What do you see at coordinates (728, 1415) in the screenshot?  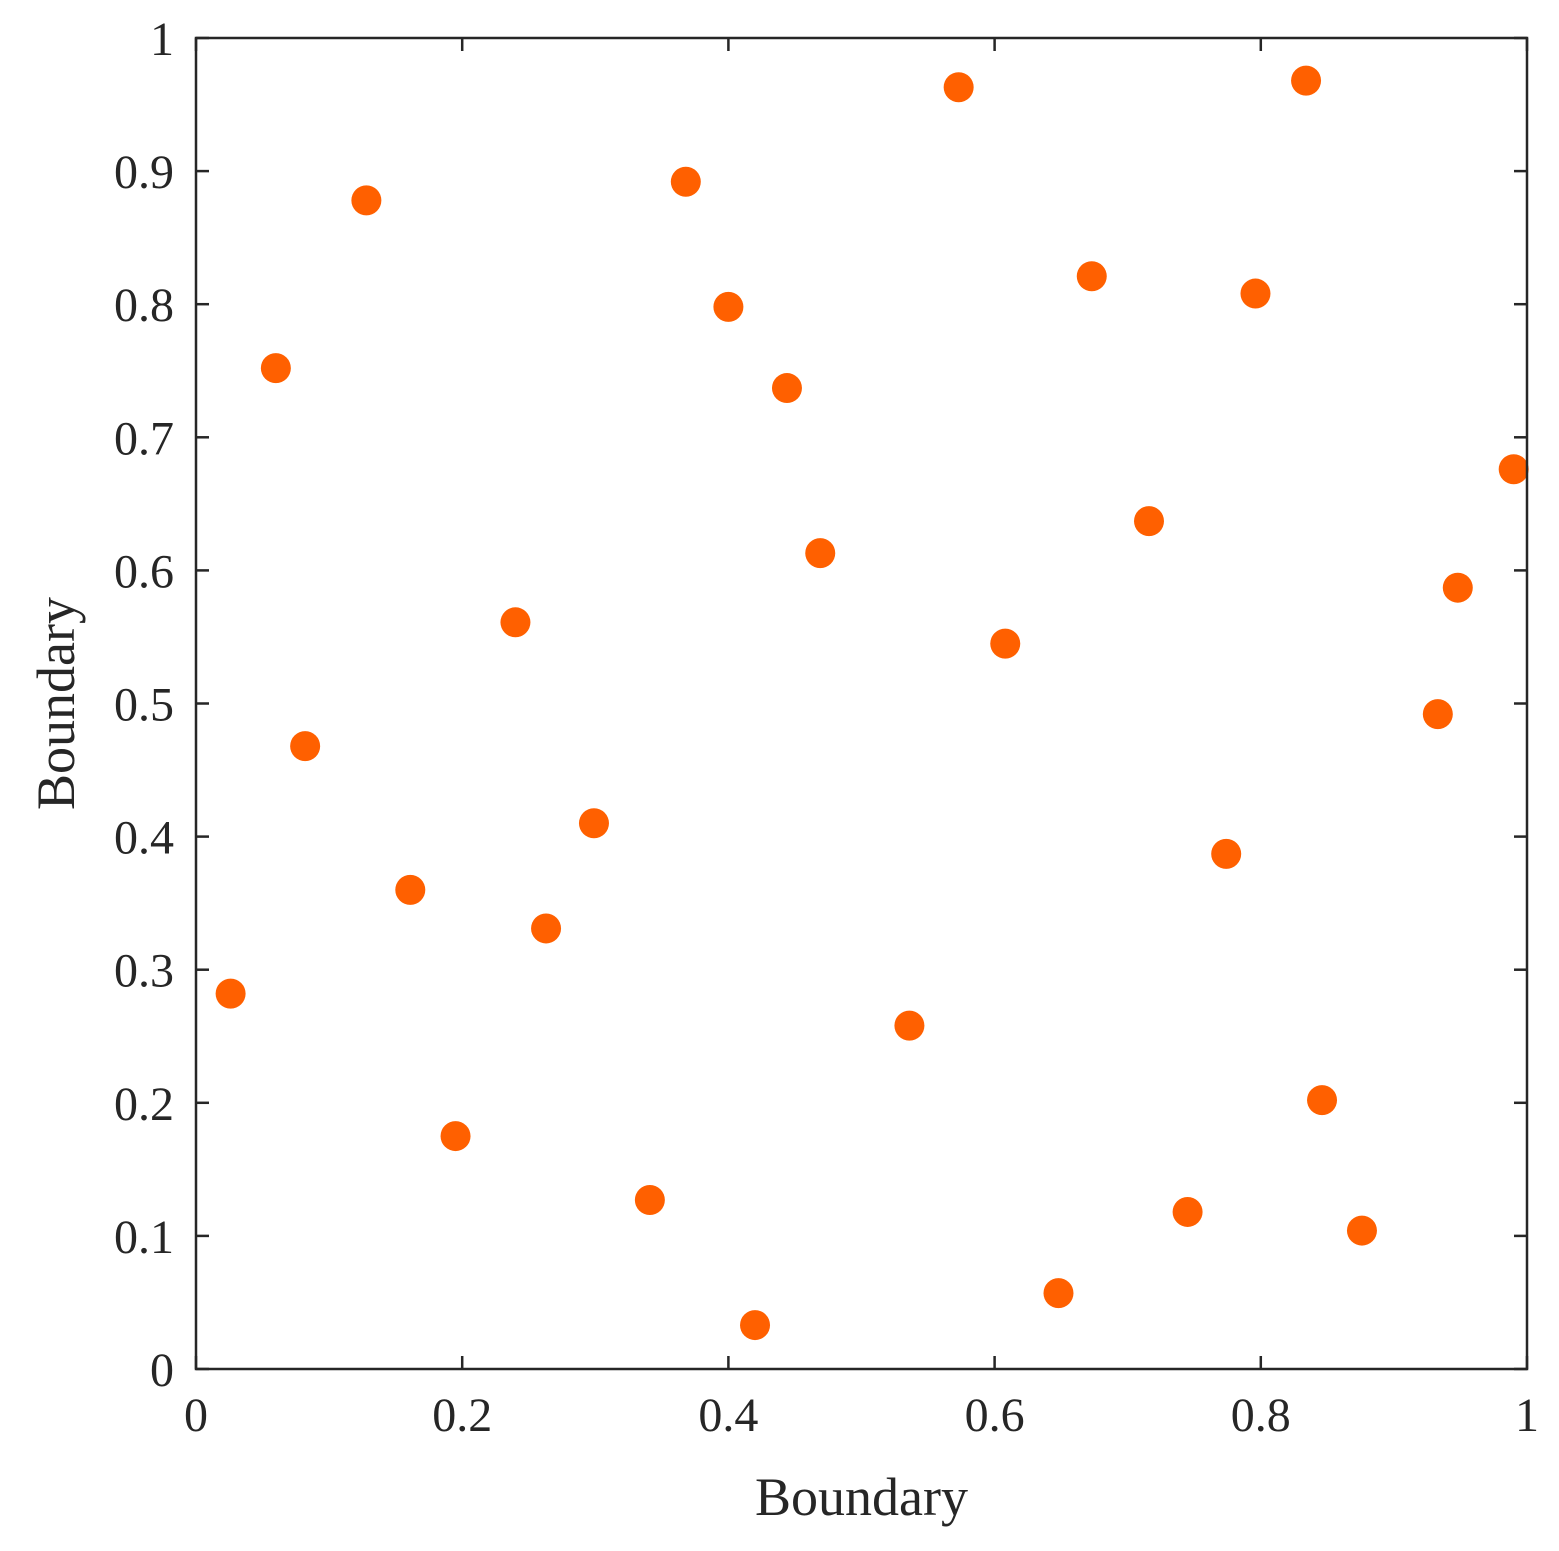 I see `x-tick-label: 0.4` at bounding box center [728, 1415].